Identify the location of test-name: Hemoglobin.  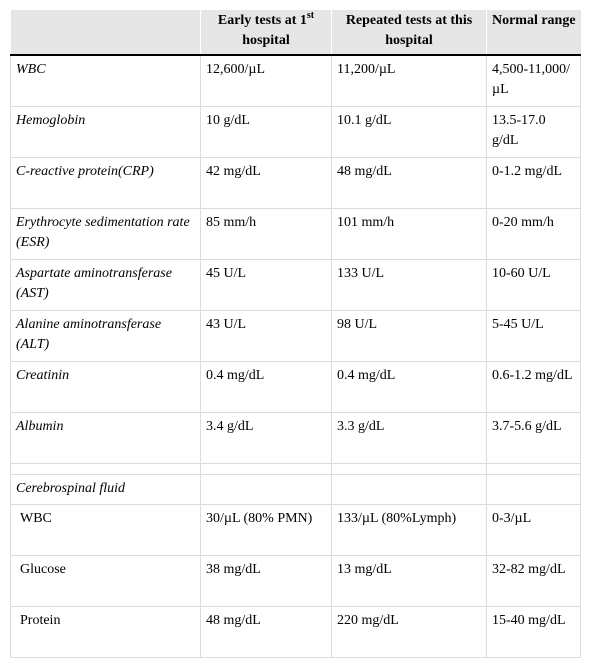
(105, 132).